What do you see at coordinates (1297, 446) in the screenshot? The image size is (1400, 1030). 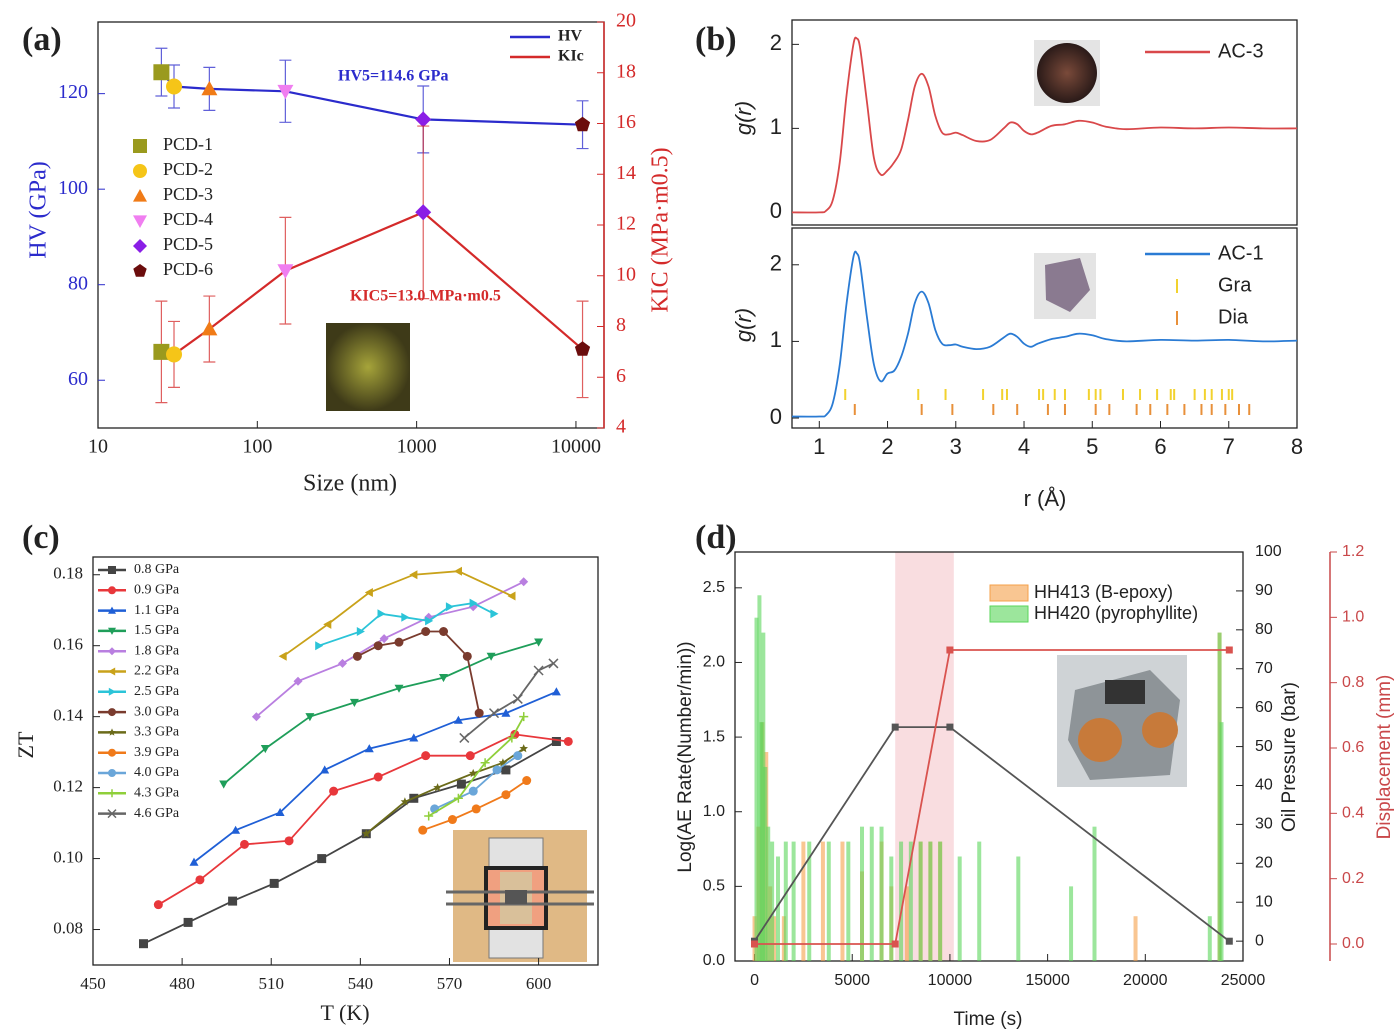 I see `x-tick-label: 8` at bounding box center [1297, 446].